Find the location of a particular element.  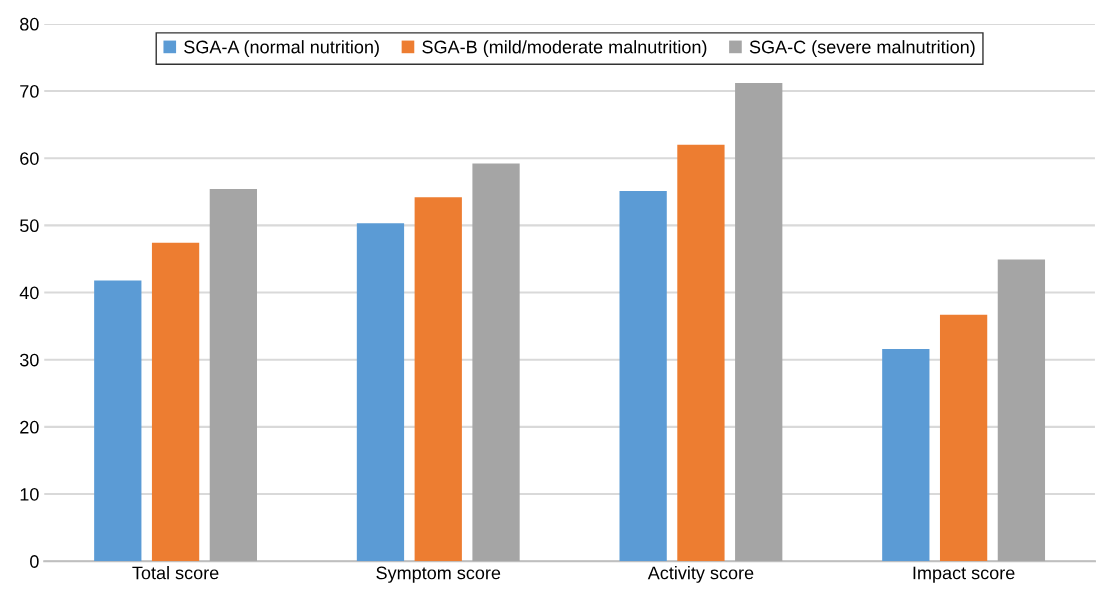

y-tick-label: 0 is located at coordinates (34, 561).